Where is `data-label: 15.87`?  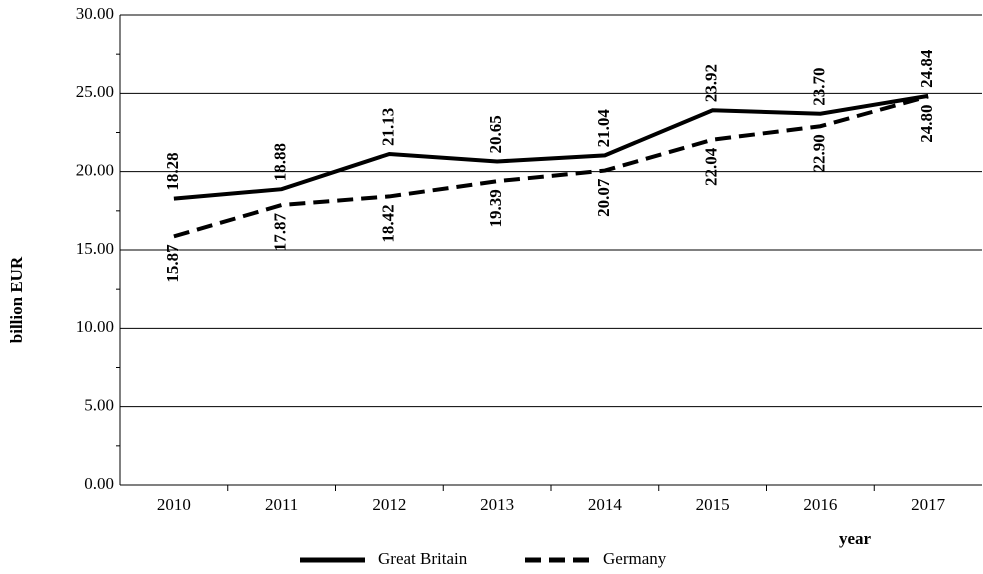 data-label: 15.87 is located at coordinates (172, 263).